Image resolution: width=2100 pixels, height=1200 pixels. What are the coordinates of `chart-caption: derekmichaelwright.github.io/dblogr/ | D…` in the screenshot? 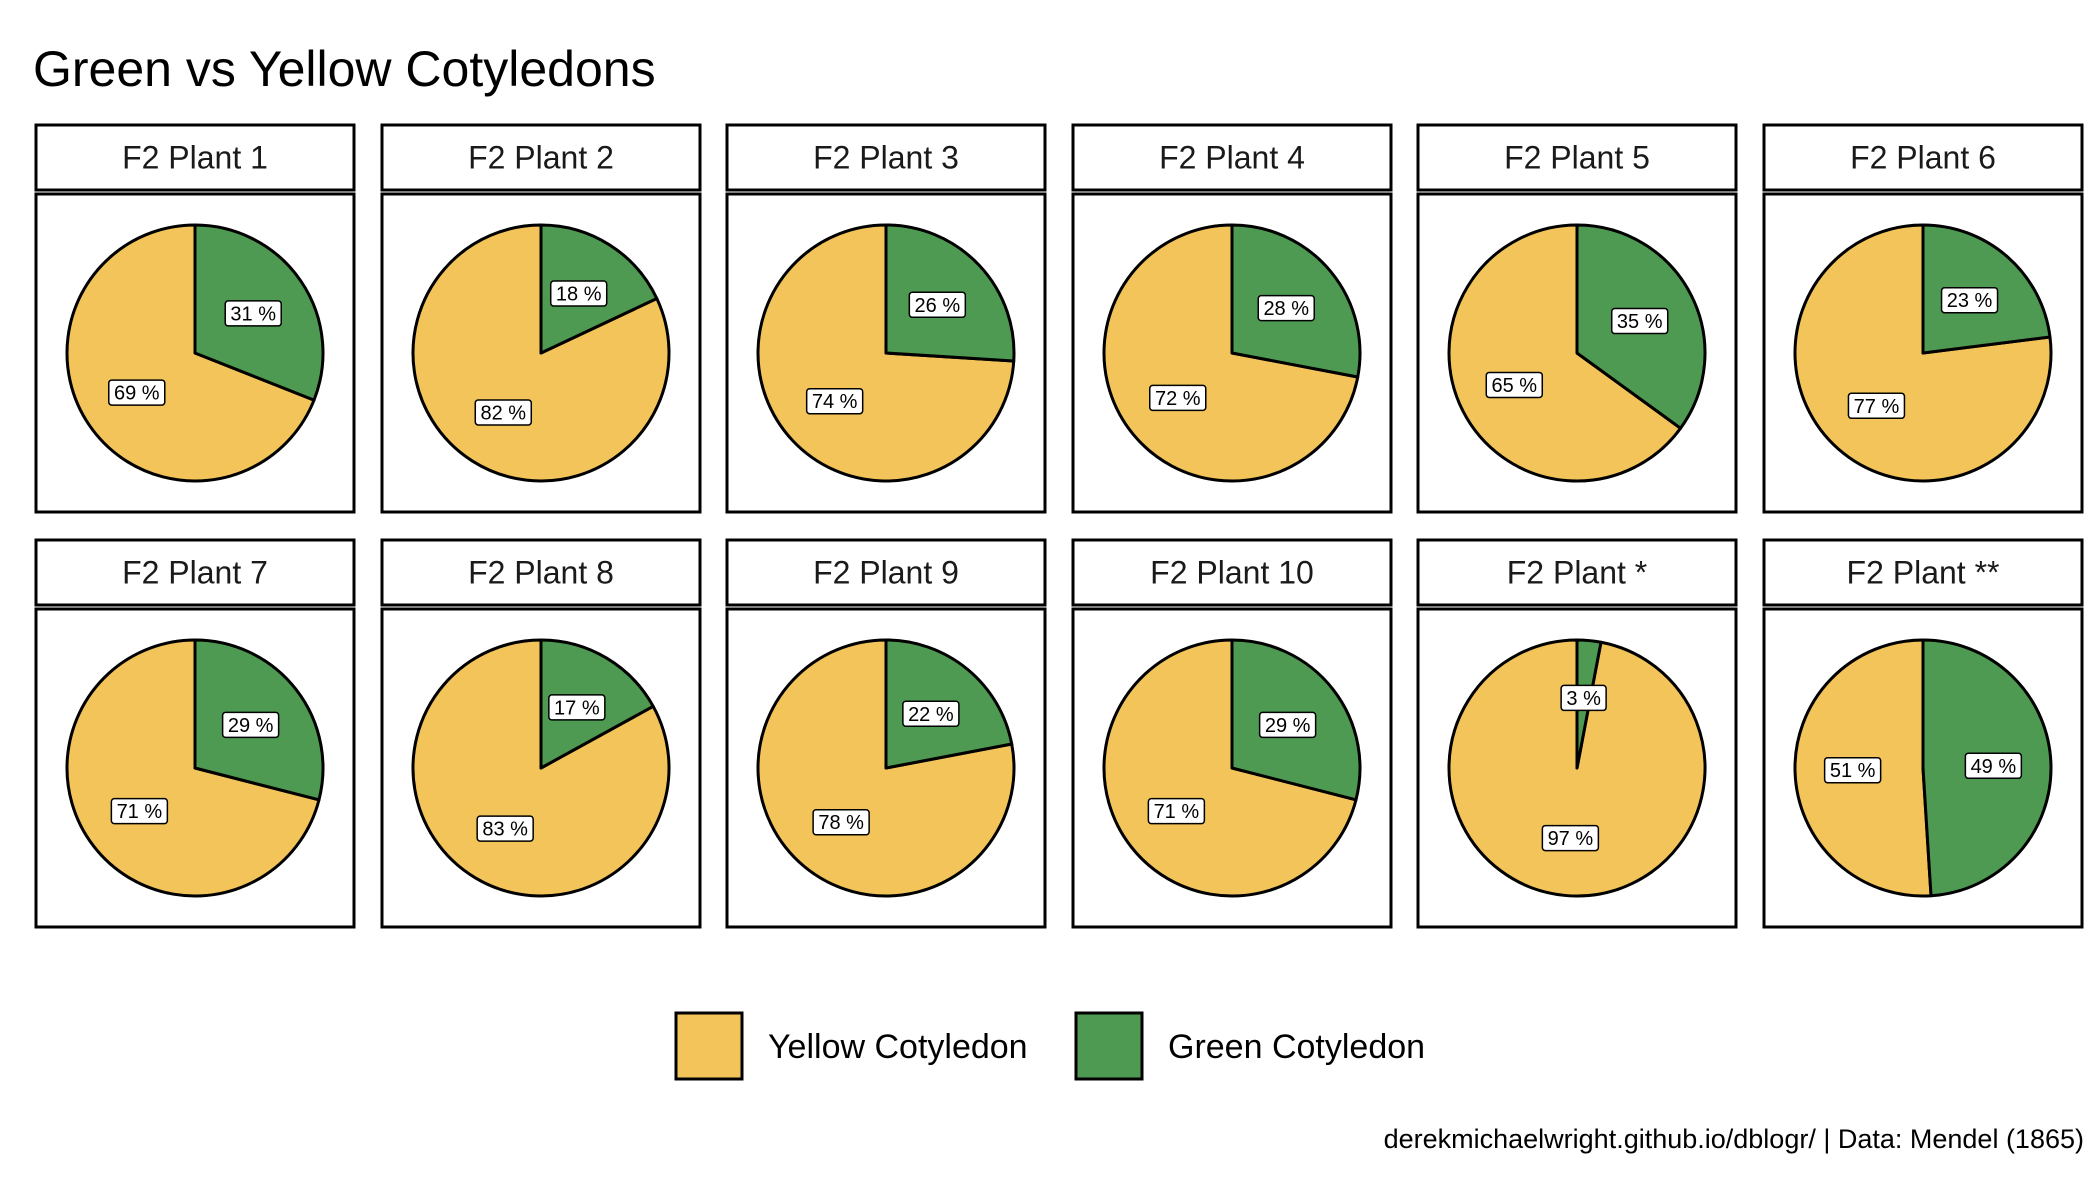 It's located at (1734, 1139).